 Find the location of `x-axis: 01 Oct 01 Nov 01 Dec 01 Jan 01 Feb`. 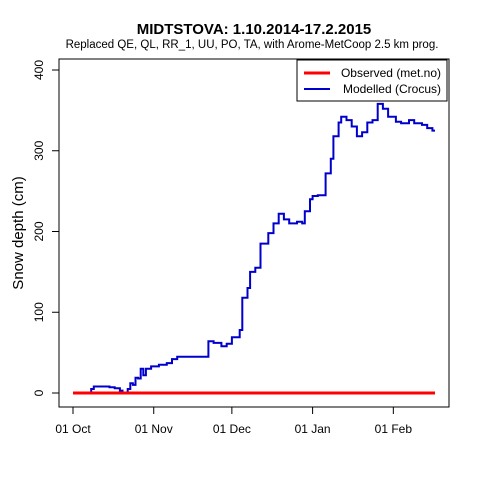

x-axis: 01 Oct 01 Nov 01 Dec 01 Jan 01 Feb is located at coordinates (234, 421).